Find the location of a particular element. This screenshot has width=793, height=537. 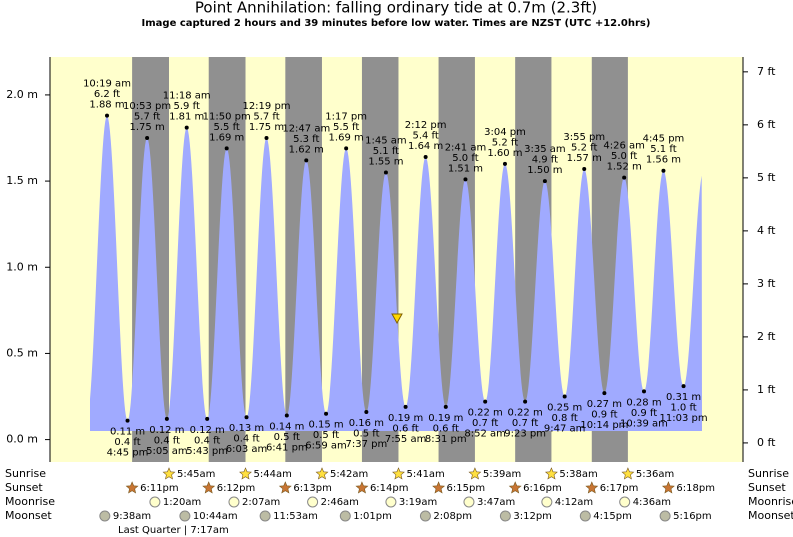

moonset-time: 9:38am is located at coordinates (132, 516).